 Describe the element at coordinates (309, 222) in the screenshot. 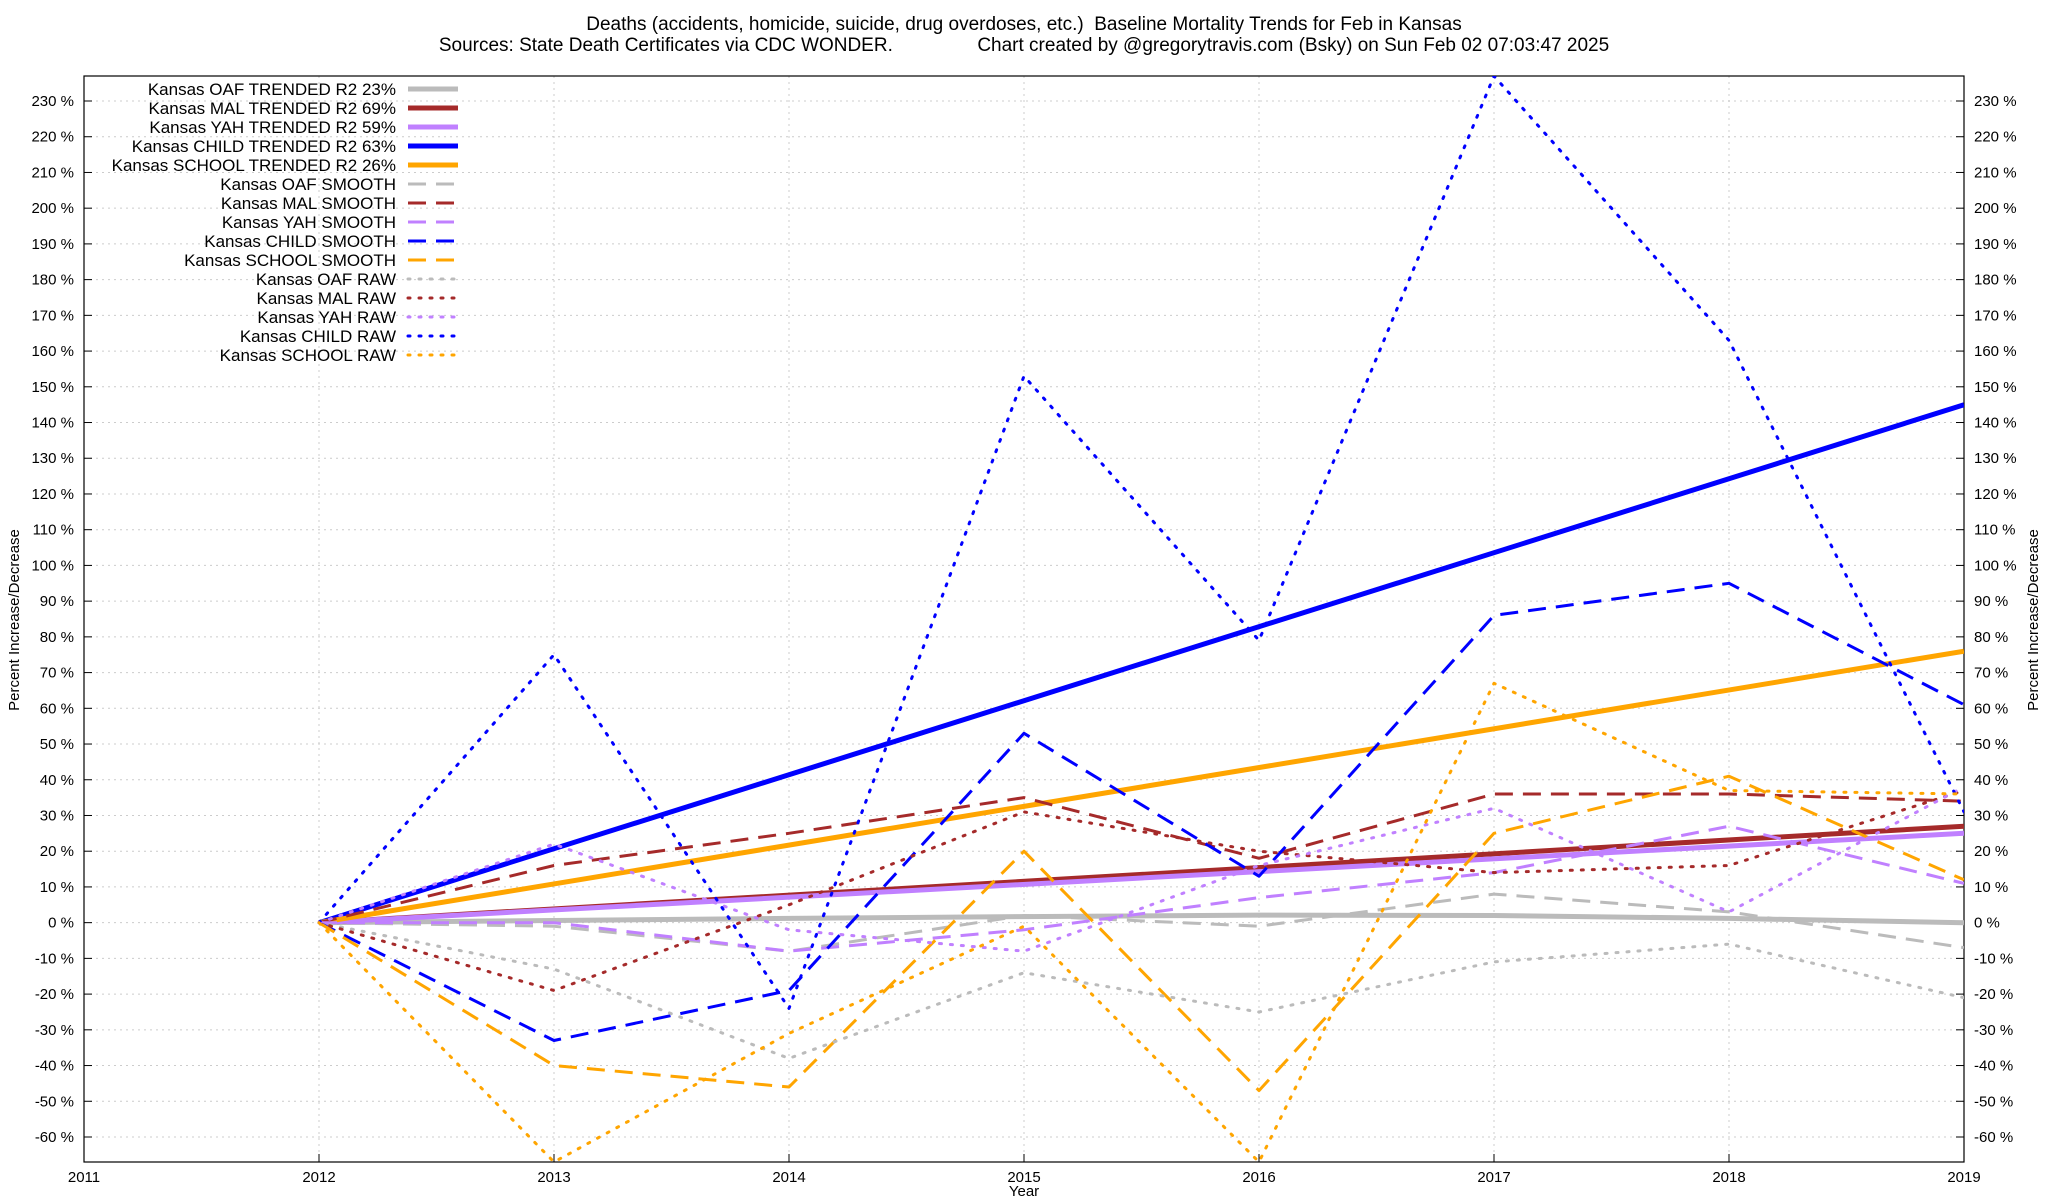

I see `legend-label: Kansas YAH SMOOTH` at that location.